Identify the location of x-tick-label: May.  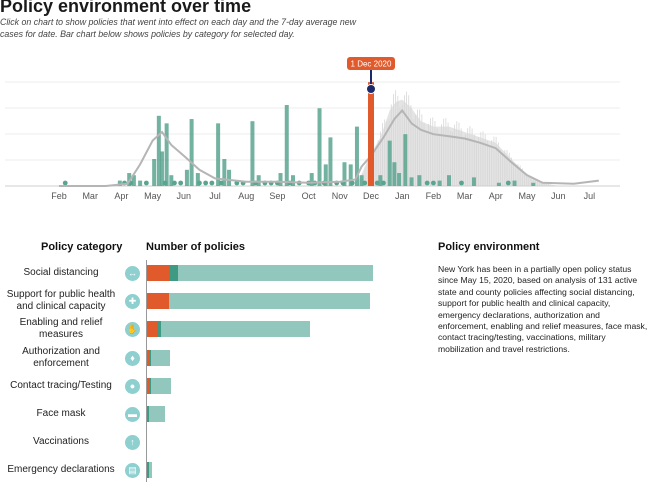
(527, 196).